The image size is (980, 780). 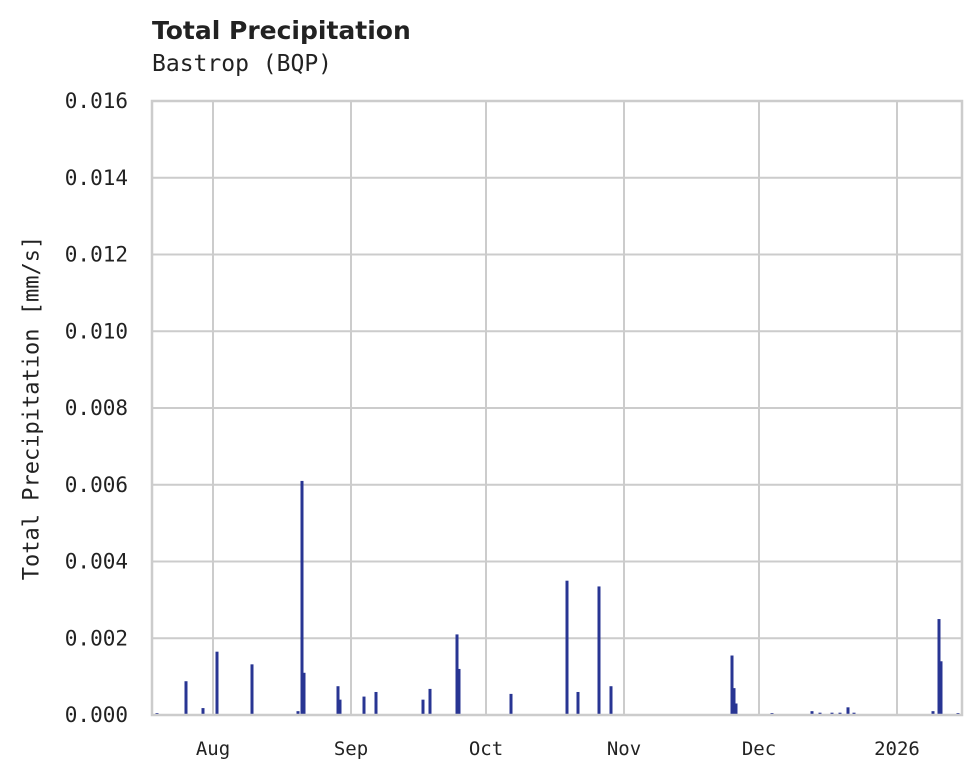 What do you see at coordinates (351, 749) in the screenshot?
I see `x-tick-label: Sep` at bounding box center [351, 749].